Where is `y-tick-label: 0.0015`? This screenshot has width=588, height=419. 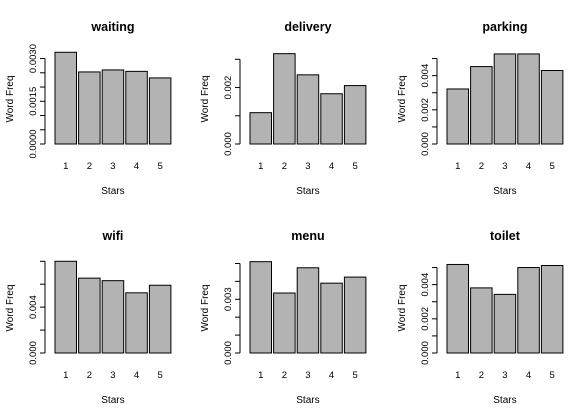
y-tick-label: 0.0015 is located at coordinates (33, 101).